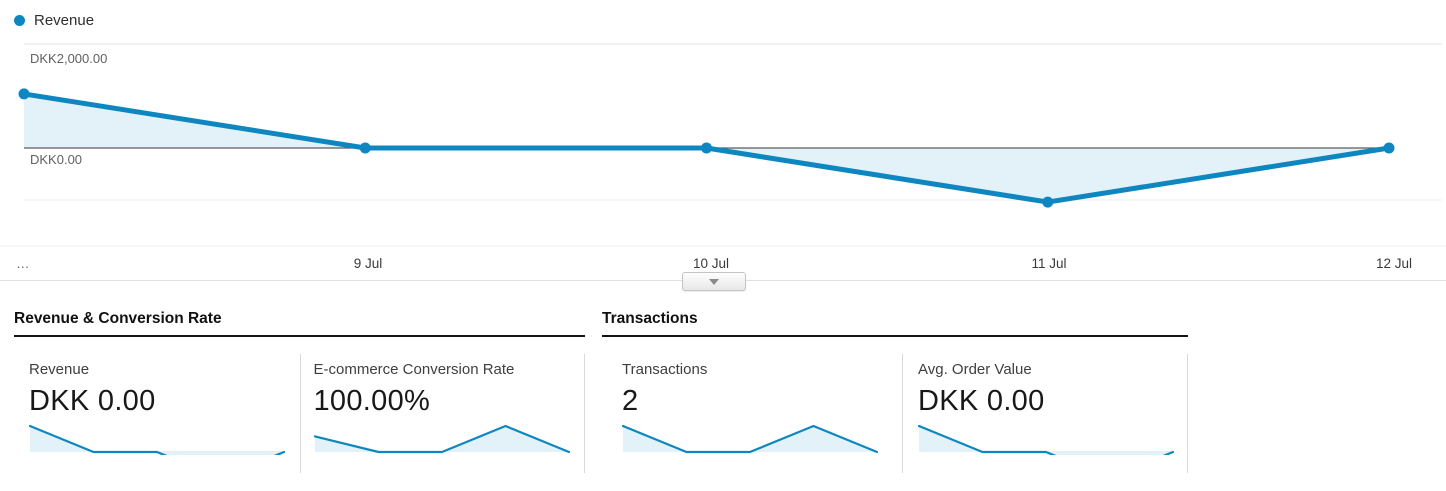 Image resolution: width=1446 pixels, height=491 pixels. Describe the element at coordinates (64, 20) in the screenshot. I see `legend-label: Revenue` at that location.